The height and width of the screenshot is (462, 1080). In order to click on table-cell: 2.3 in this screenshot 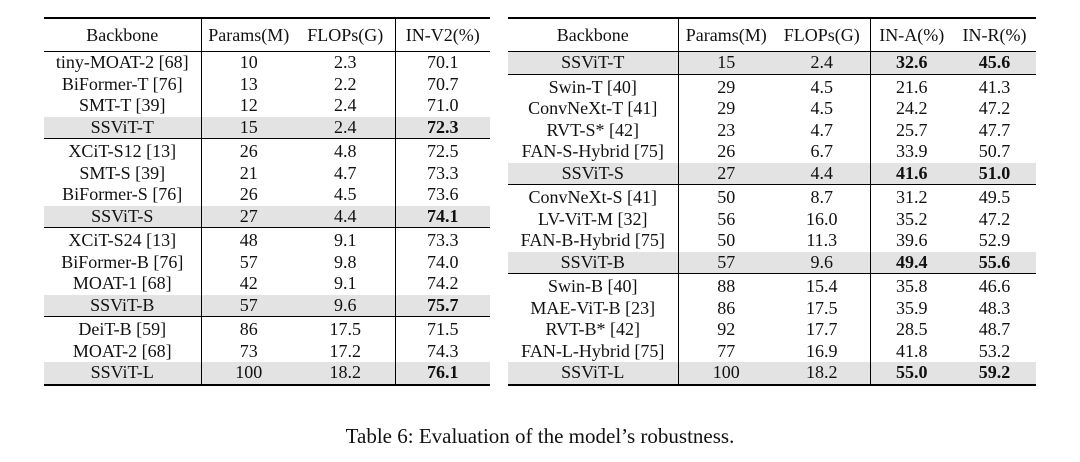, I will do `click(346, 62)`.